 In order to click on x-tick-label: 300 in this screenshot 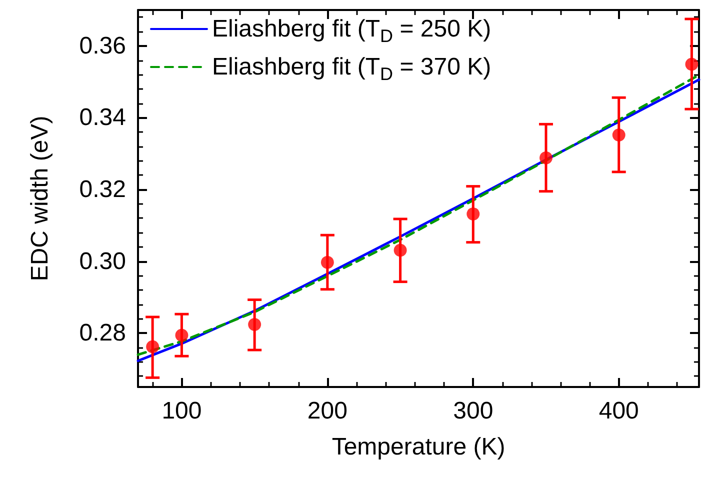, I will do `click(473, 411)`.